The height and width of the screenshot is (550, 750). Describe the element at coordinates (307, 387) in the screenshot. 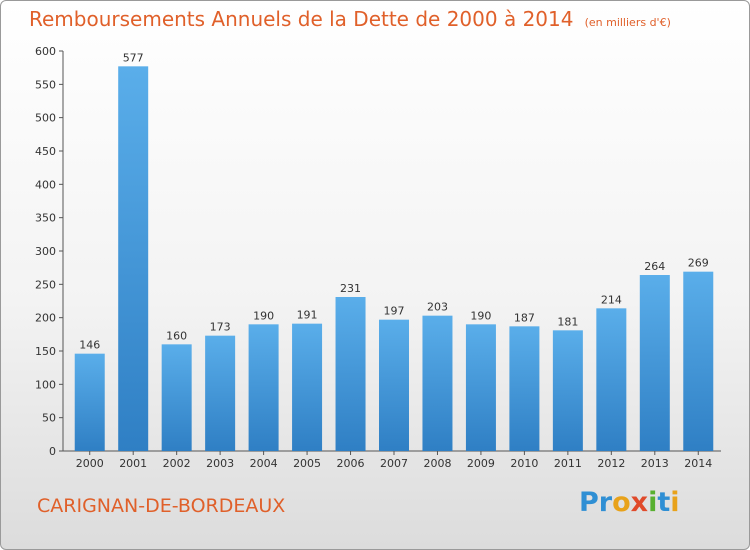

I see `bar-2005` at that location.